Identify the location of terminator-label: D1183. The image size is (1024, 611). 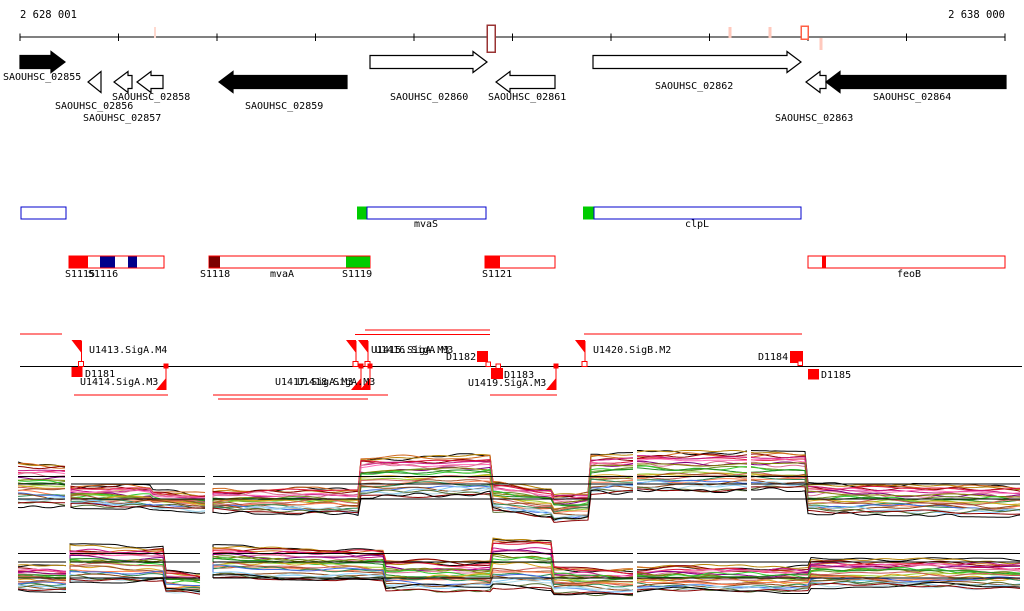
(519, 375).